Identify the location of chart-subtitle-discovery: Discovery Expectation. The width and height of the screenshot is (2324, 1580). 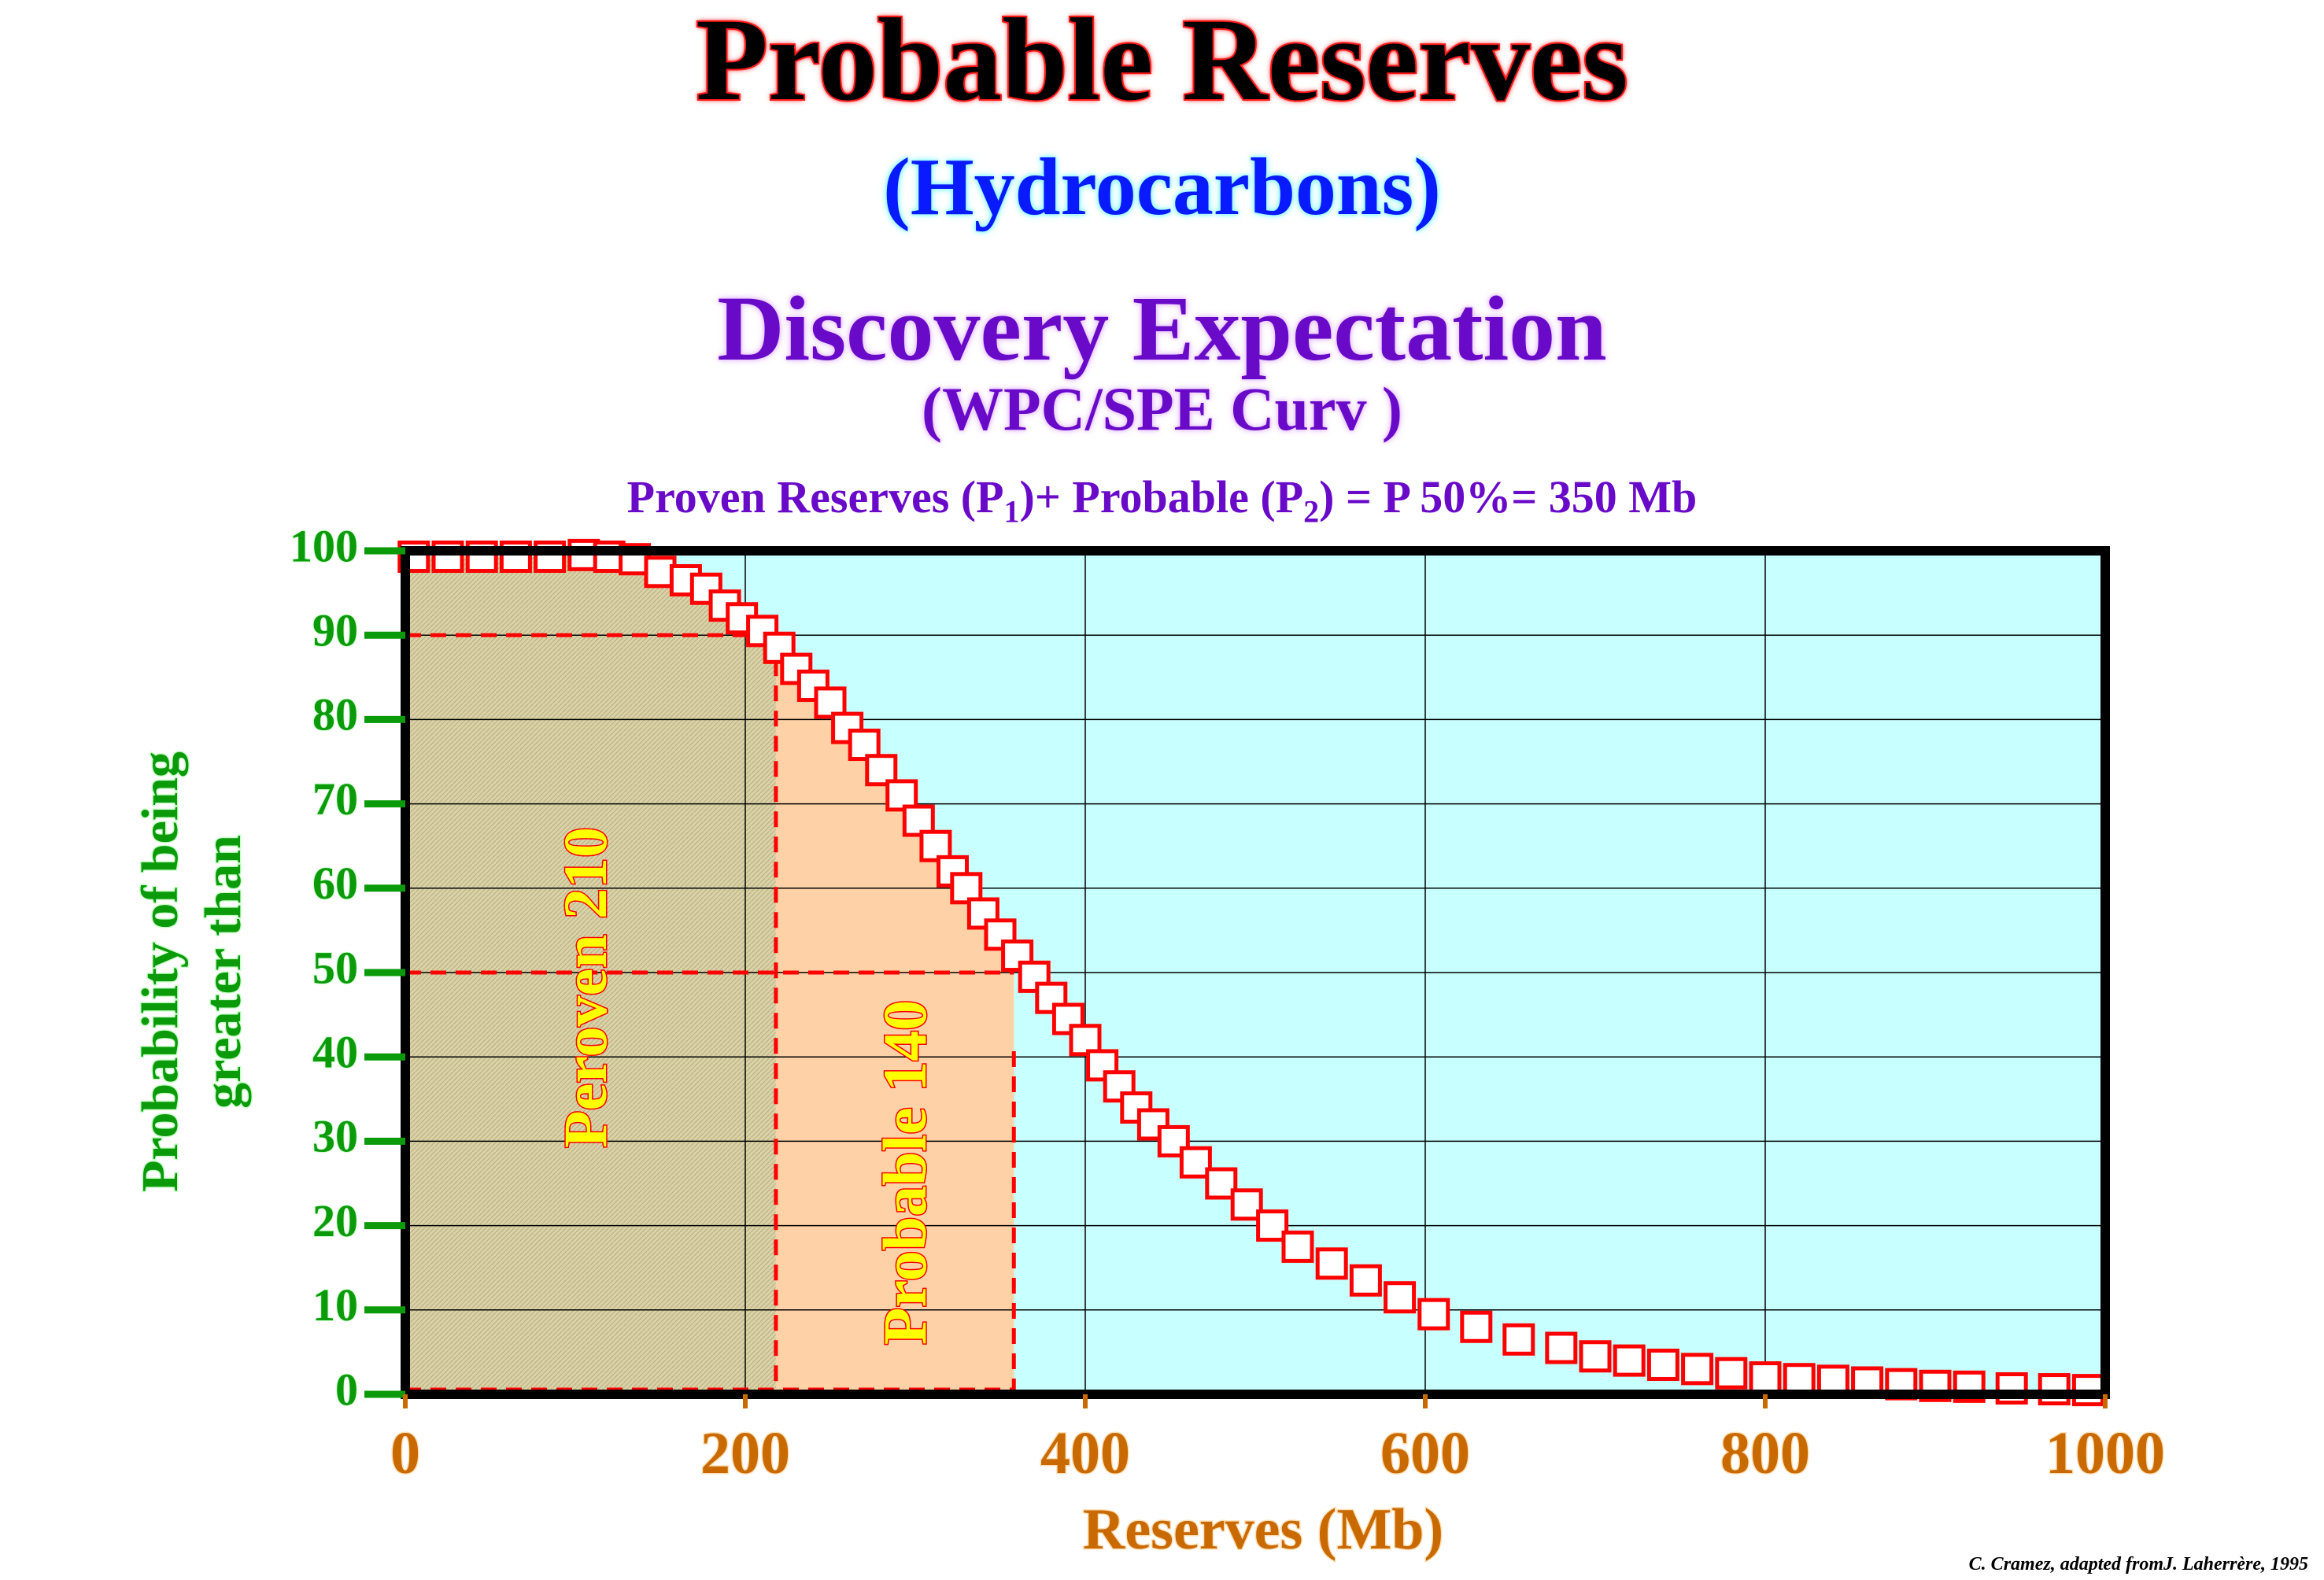
(1162, 328).